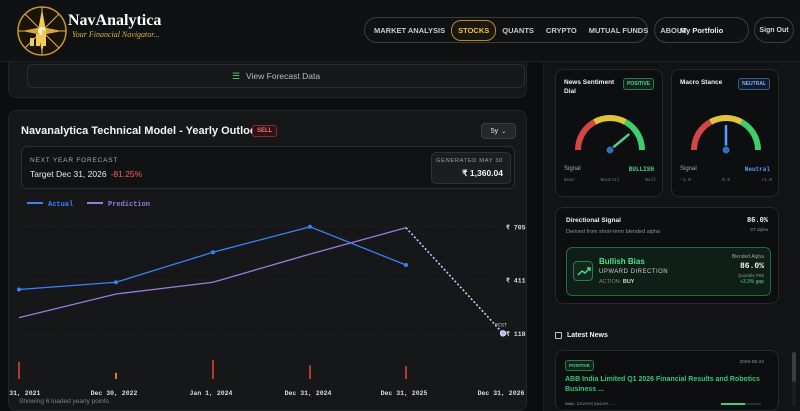 The height and width of the screenshot is (411, 800). Describe the element at coordinates (751, 282) in the screenshot. I see `gap: +3.3% gap` at that location.